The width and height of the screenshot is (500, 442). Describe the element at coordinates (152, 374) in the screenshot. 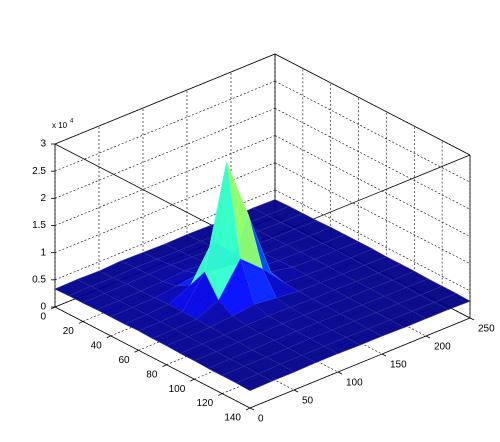

I see `x-tick-label: 80` at that location.